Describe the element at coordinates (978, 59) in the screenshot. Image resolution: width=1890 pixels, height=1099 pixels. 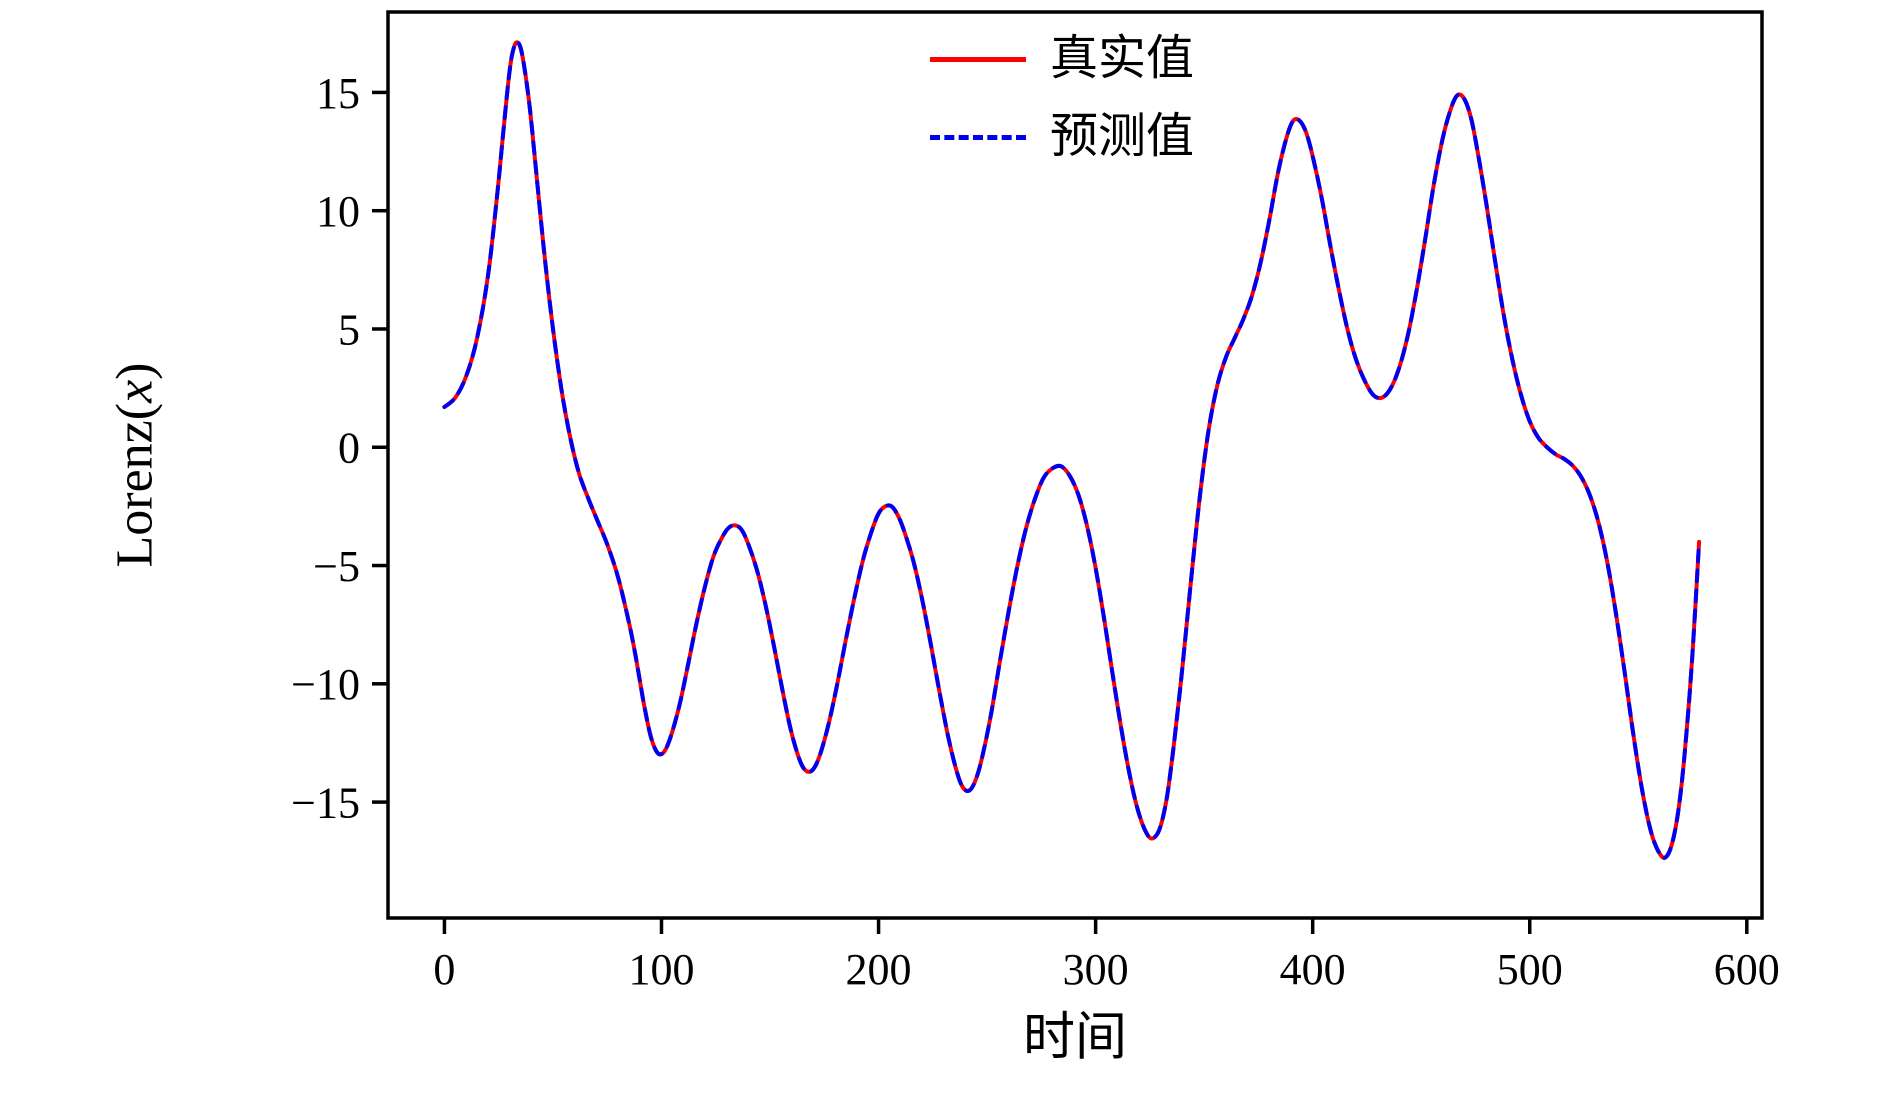
I see `true-line-sample-icon` at that location.